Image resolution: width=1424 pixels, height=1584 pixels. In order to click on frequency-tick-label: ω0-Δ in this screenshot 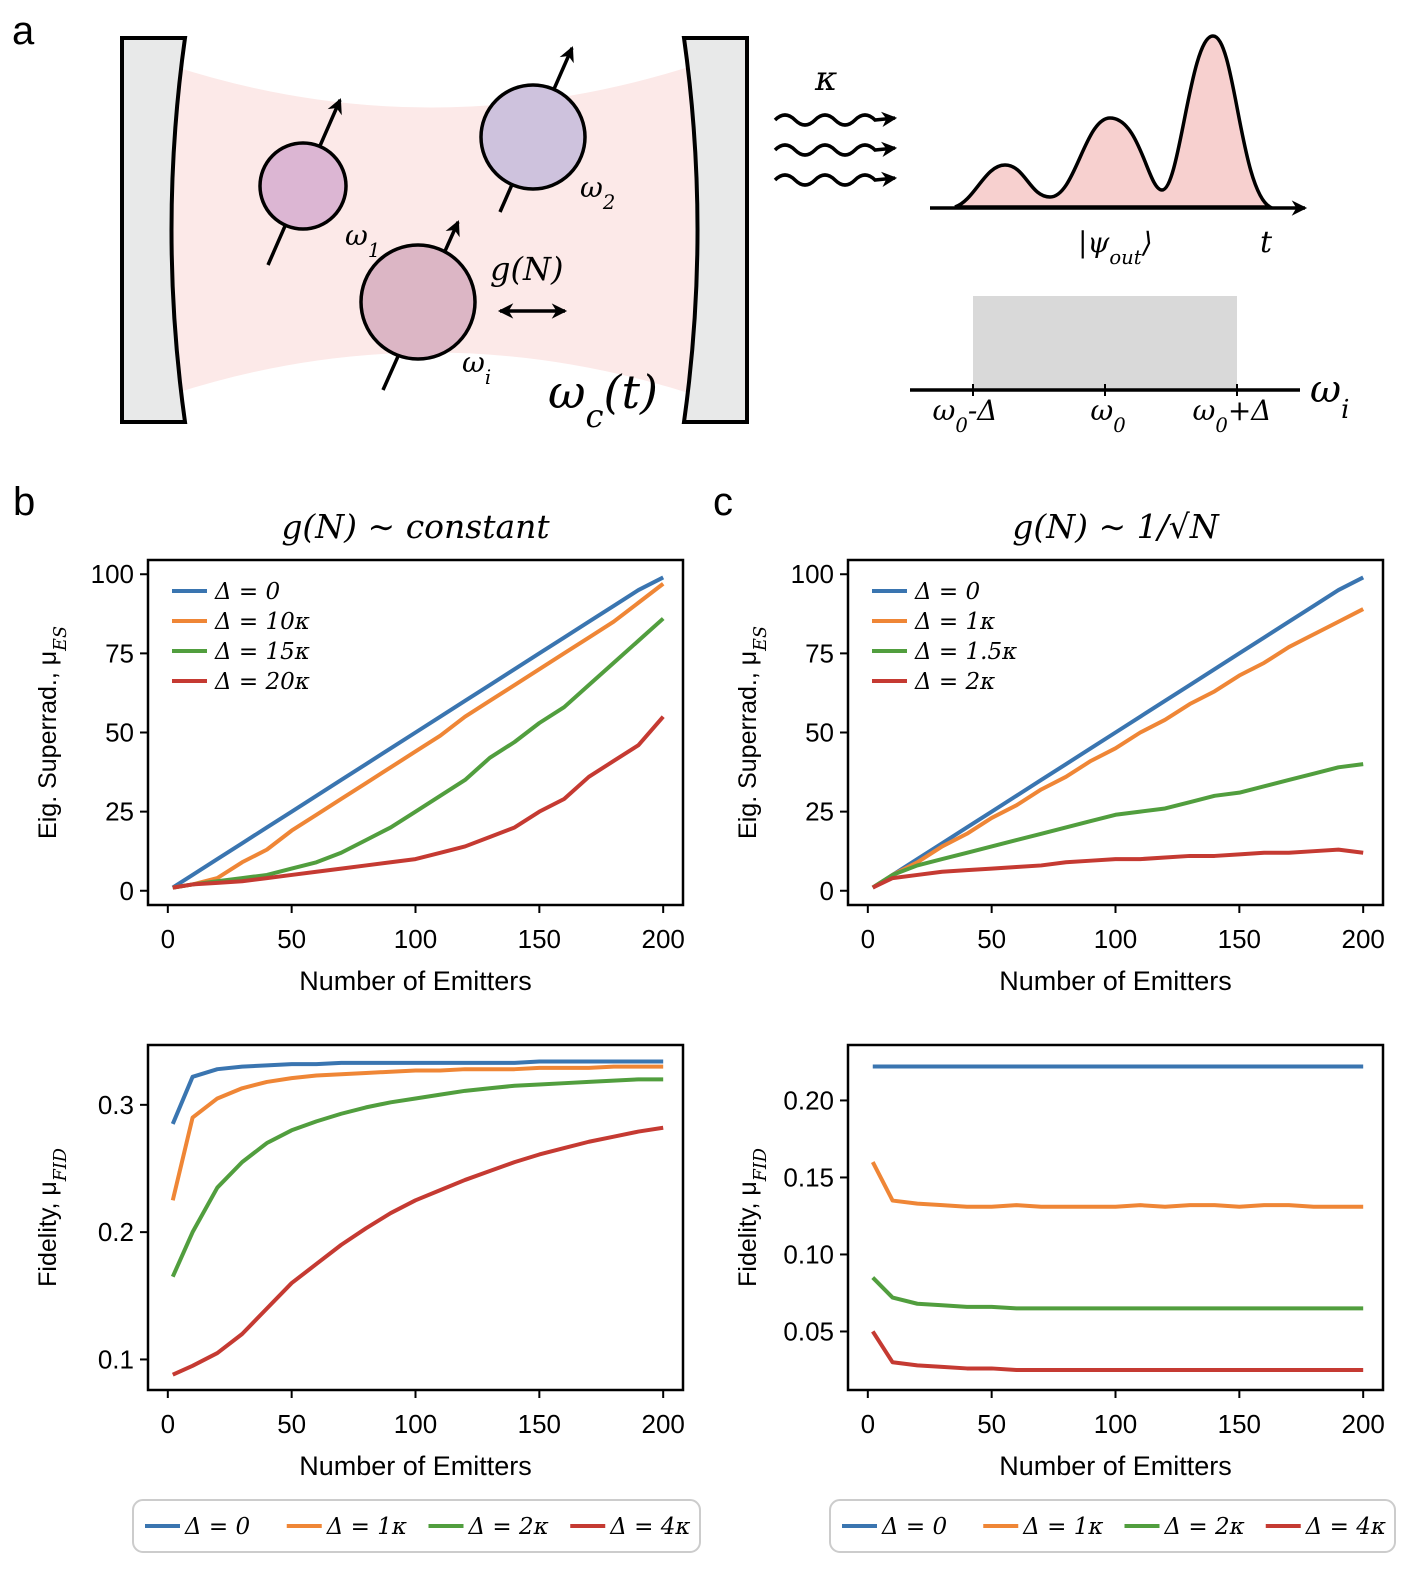, I will do `click(965, 415)`.